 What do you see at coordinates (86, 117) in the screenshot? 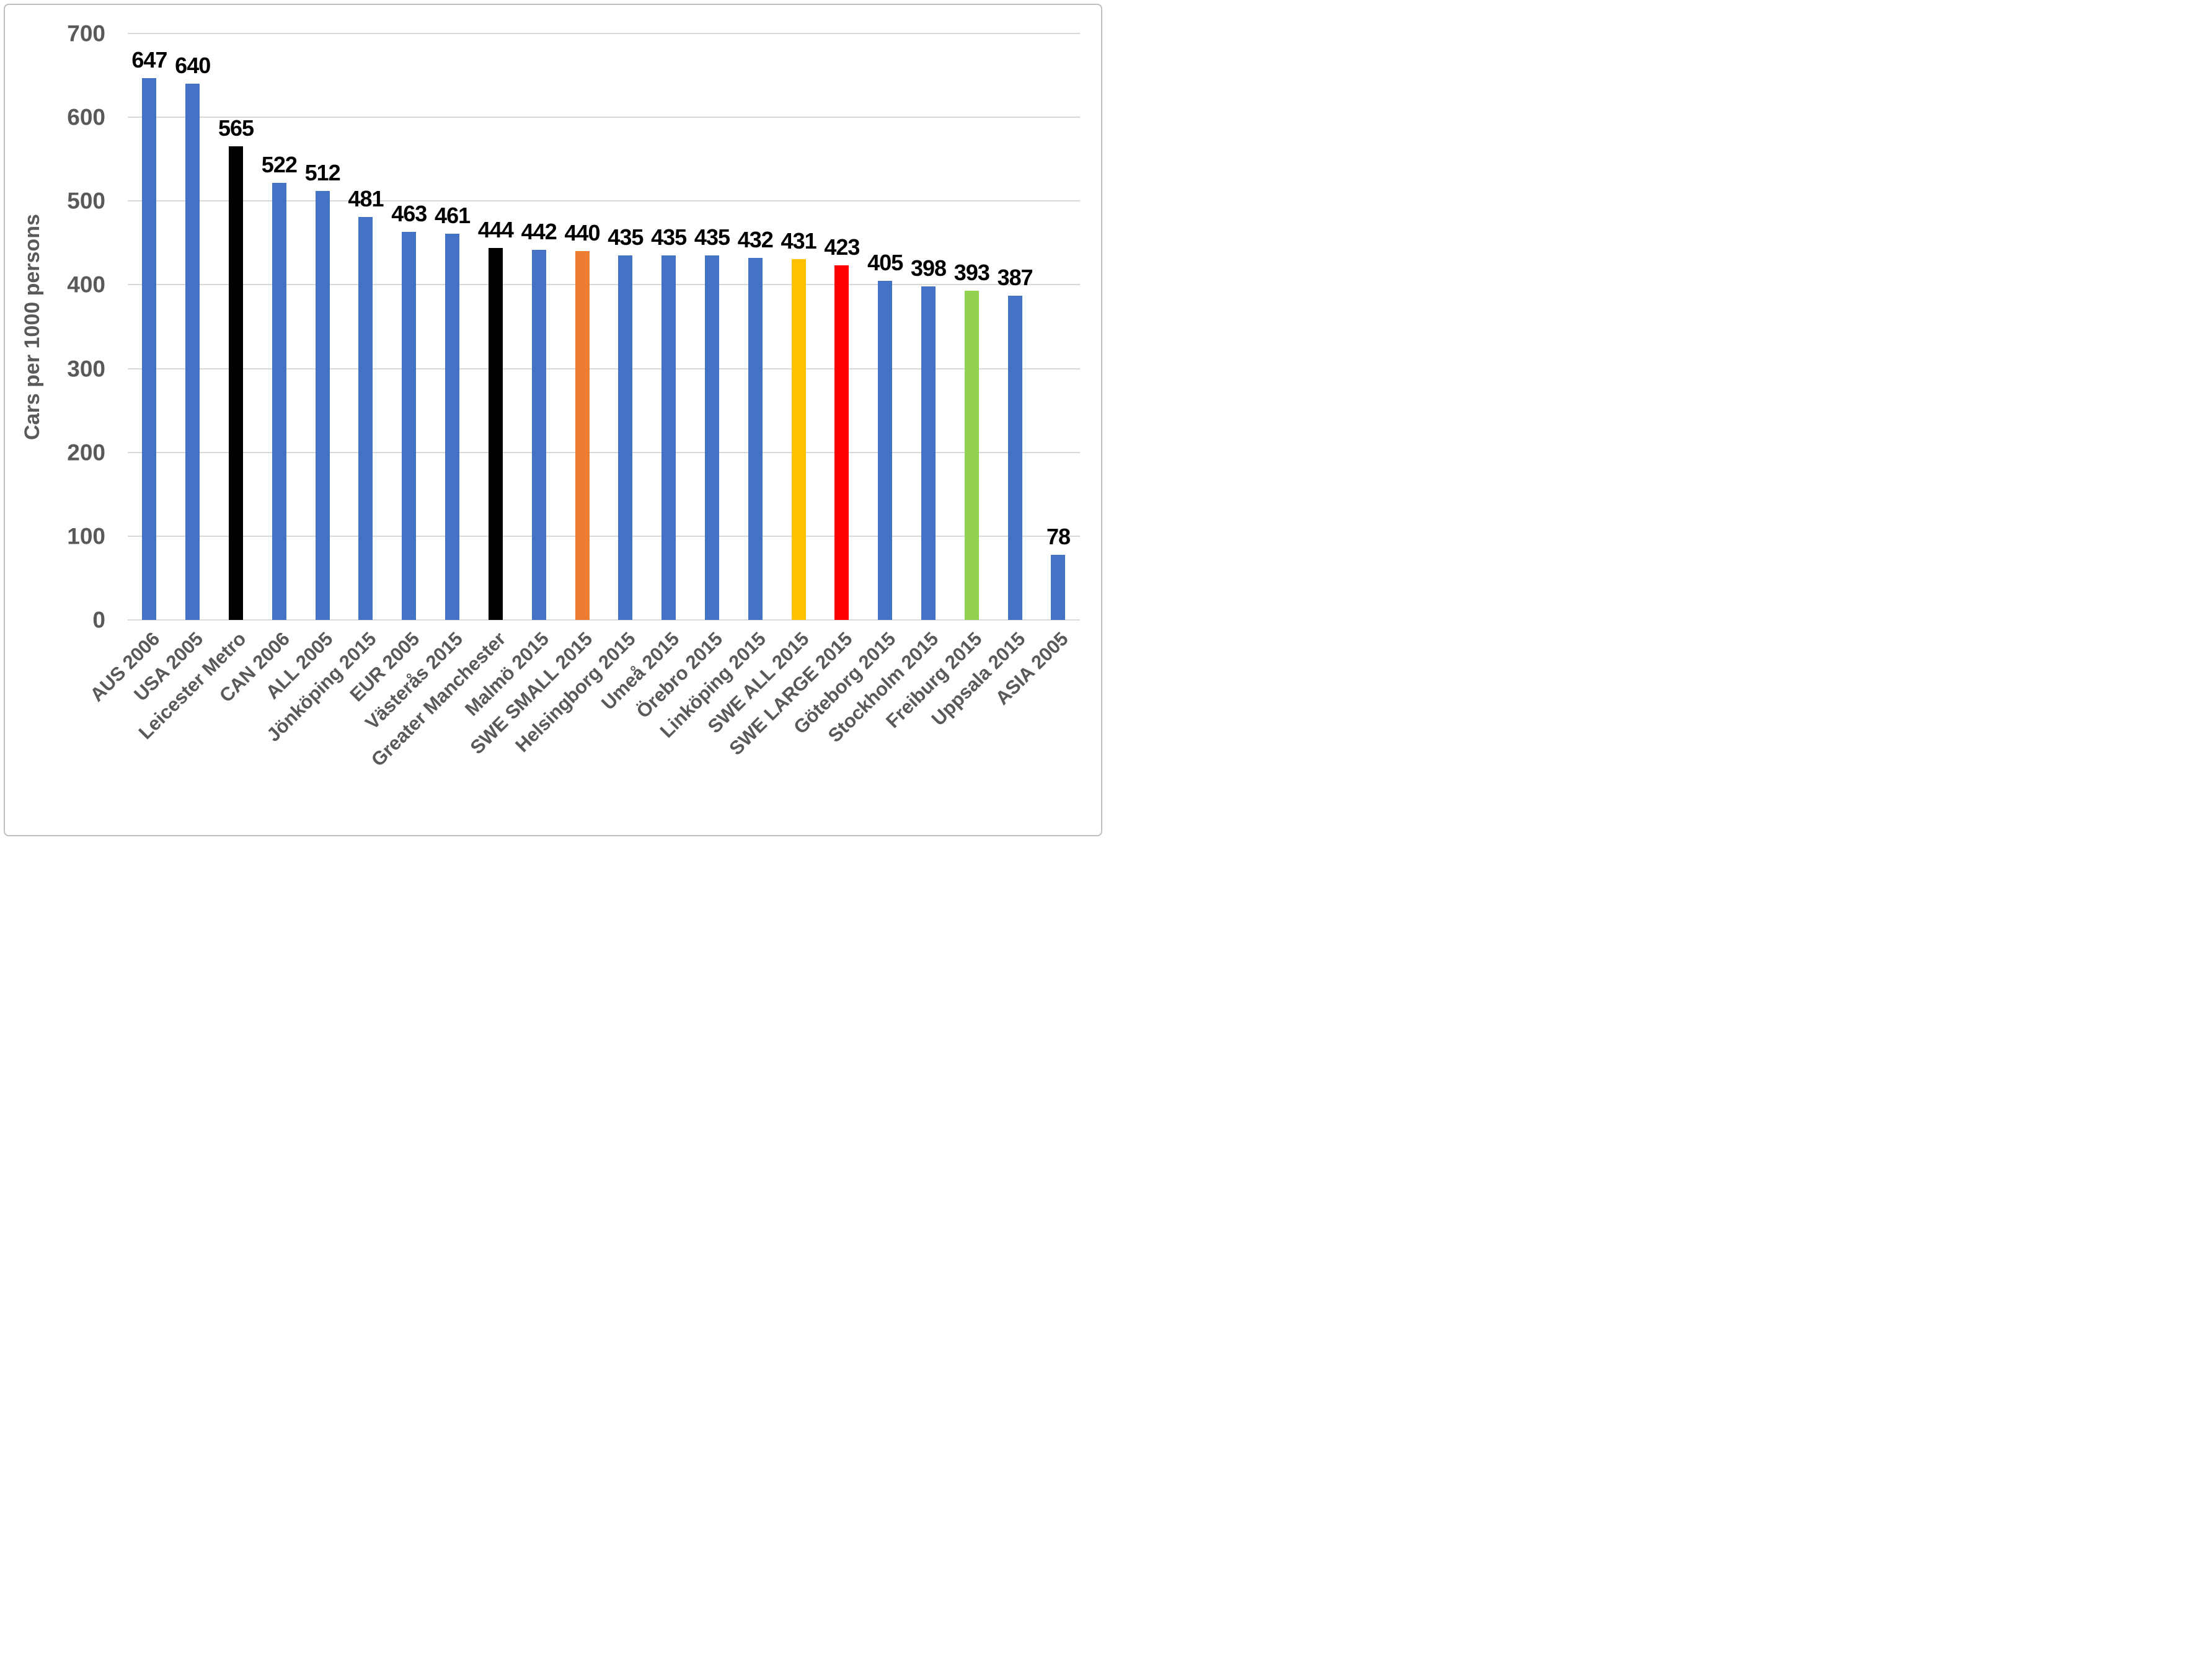
I see `y-tick-label-600: 600` at bounding box center [86, 117].